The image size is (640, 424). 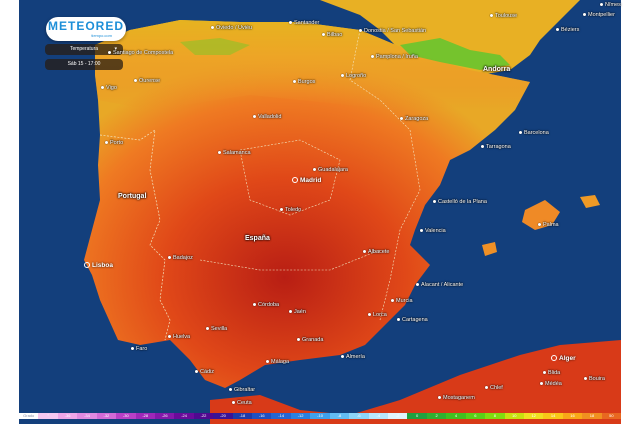 I want to click on legend-cell: -36, so click(x=67, y=416).